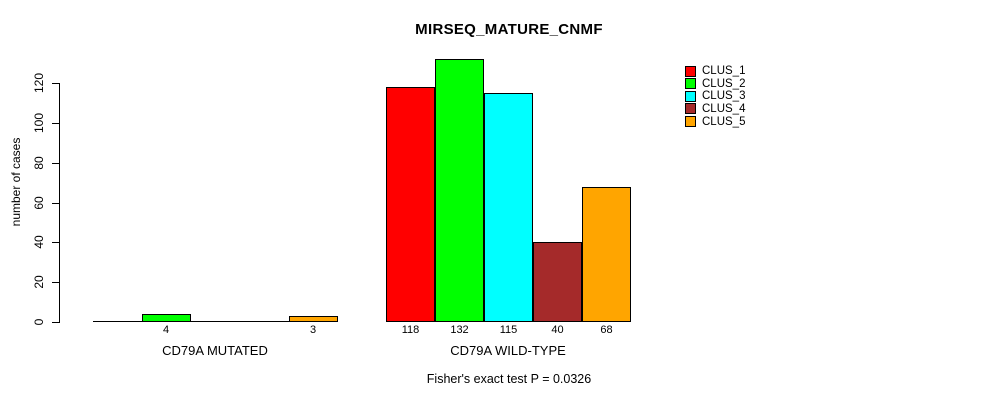 The height and width of the screenshot is (400, 990). I want to click on legend-item-clus_1: CLUS_1, so click(715, 71).